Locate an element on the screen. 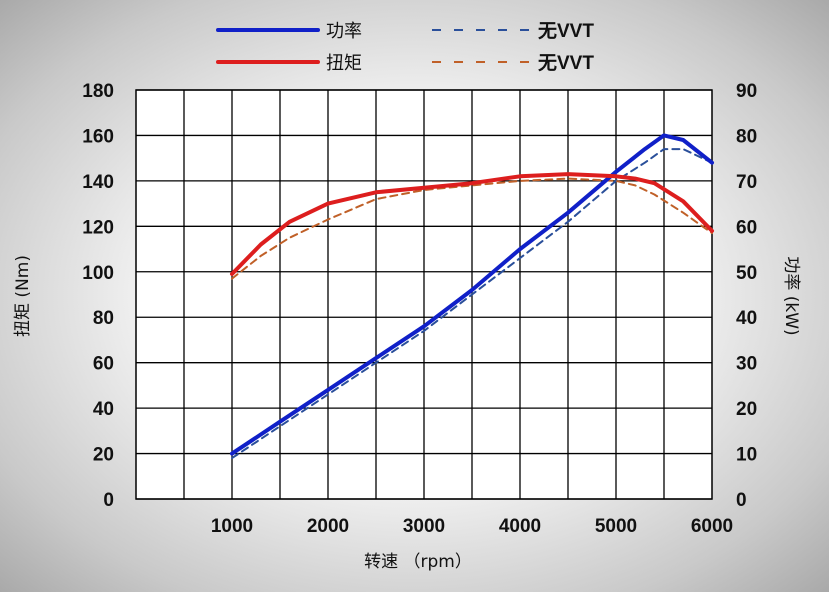 The image size is (829, 592). left-axis-ticks: 0 20 40 60 80 100 120 140 160 180 is located at coordinates (98, 296).